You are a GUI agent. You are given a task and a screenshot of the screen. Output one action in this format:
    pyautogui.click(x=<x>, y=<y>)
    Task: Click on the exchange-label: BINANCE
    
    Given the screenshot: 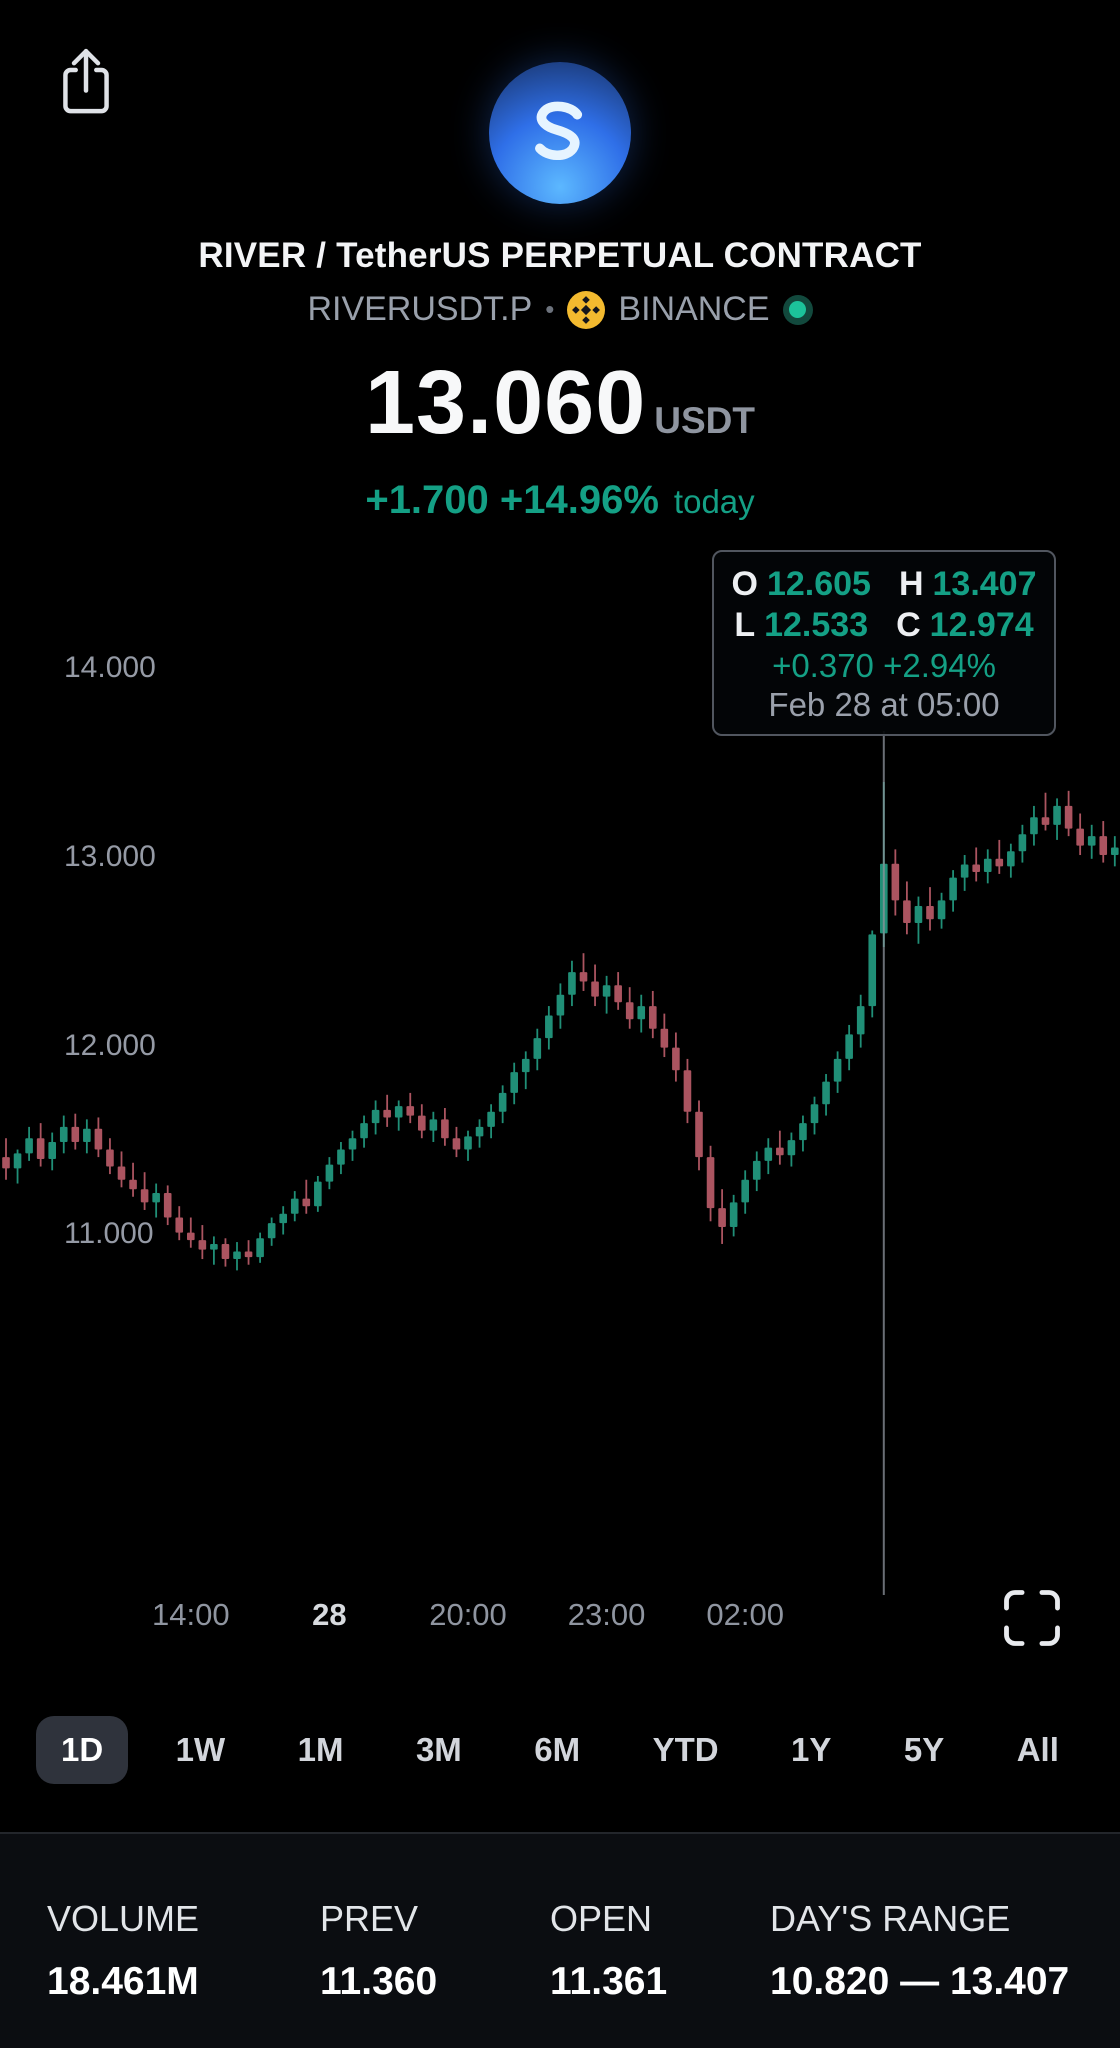 What is the action you would take?
    pyautogui.click(x=694, y=309)
    